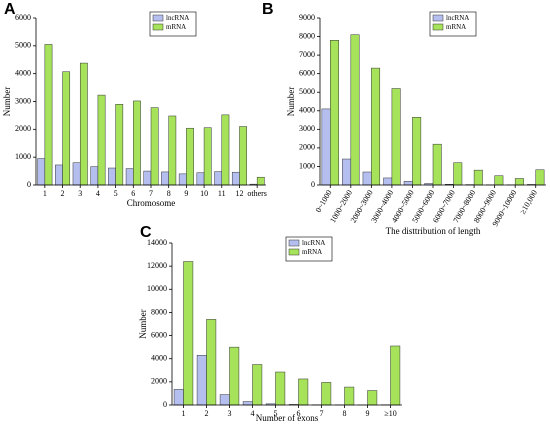 The width and height of the screenshot is (550, 427). What do you see at coordinates (239, 193) in the screenshot?
I see `x-tick-label: 12` at bounding box center [239, 193].